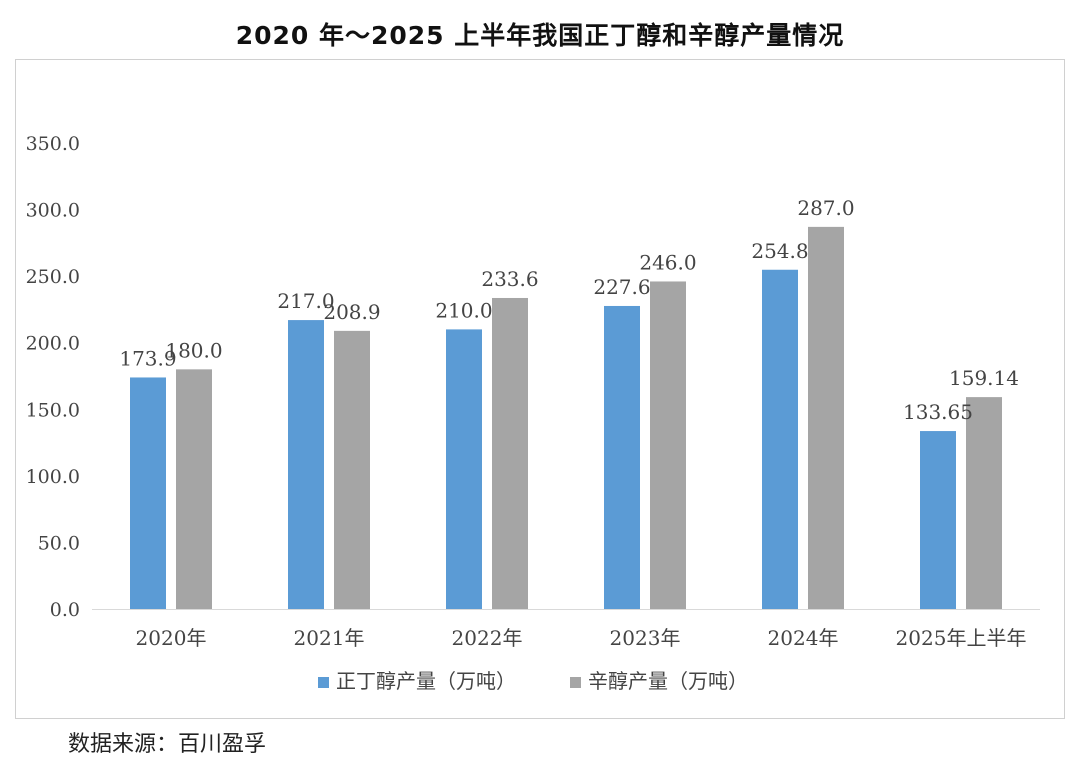 The width and height of the screenshot is (1080, 758). I want to click on legend: 正丁醇产量（万吨） 辛醇产量（万吨）, so click(533, 681).